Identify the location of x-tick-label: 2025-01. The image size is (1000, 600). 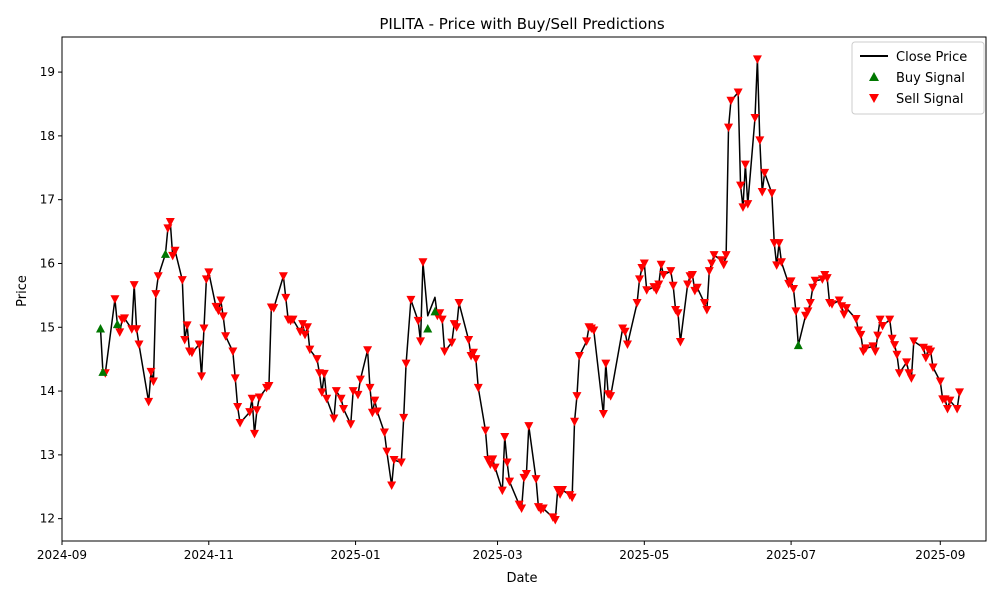
(355, 555).